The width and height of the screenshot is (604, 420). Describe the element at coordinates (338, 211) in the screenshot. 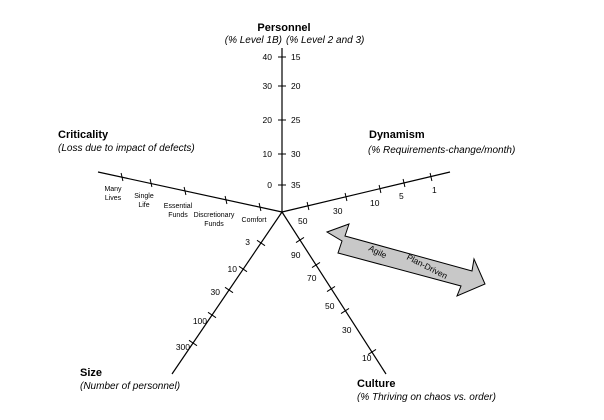

I see `dynamism-tick-label: 30` at that location.